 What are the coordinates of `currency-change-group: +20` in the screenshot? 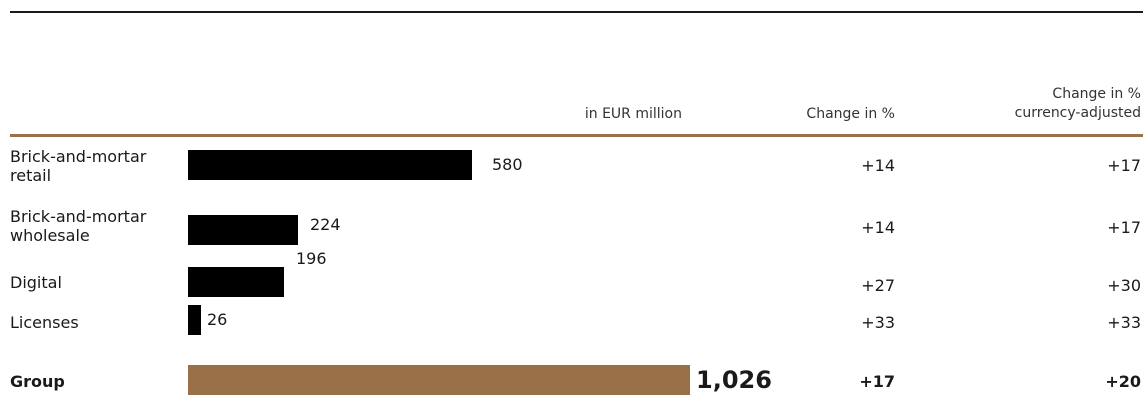 It's located at (1123, 381).